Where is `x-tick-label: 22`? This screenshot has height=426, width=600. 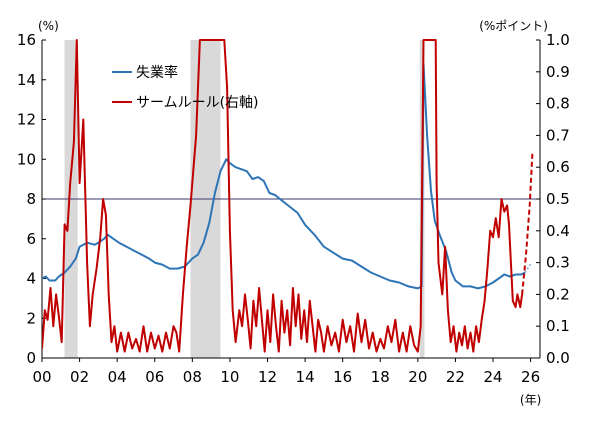 x-tick-label: 22 is located at coordinates (455, 377).